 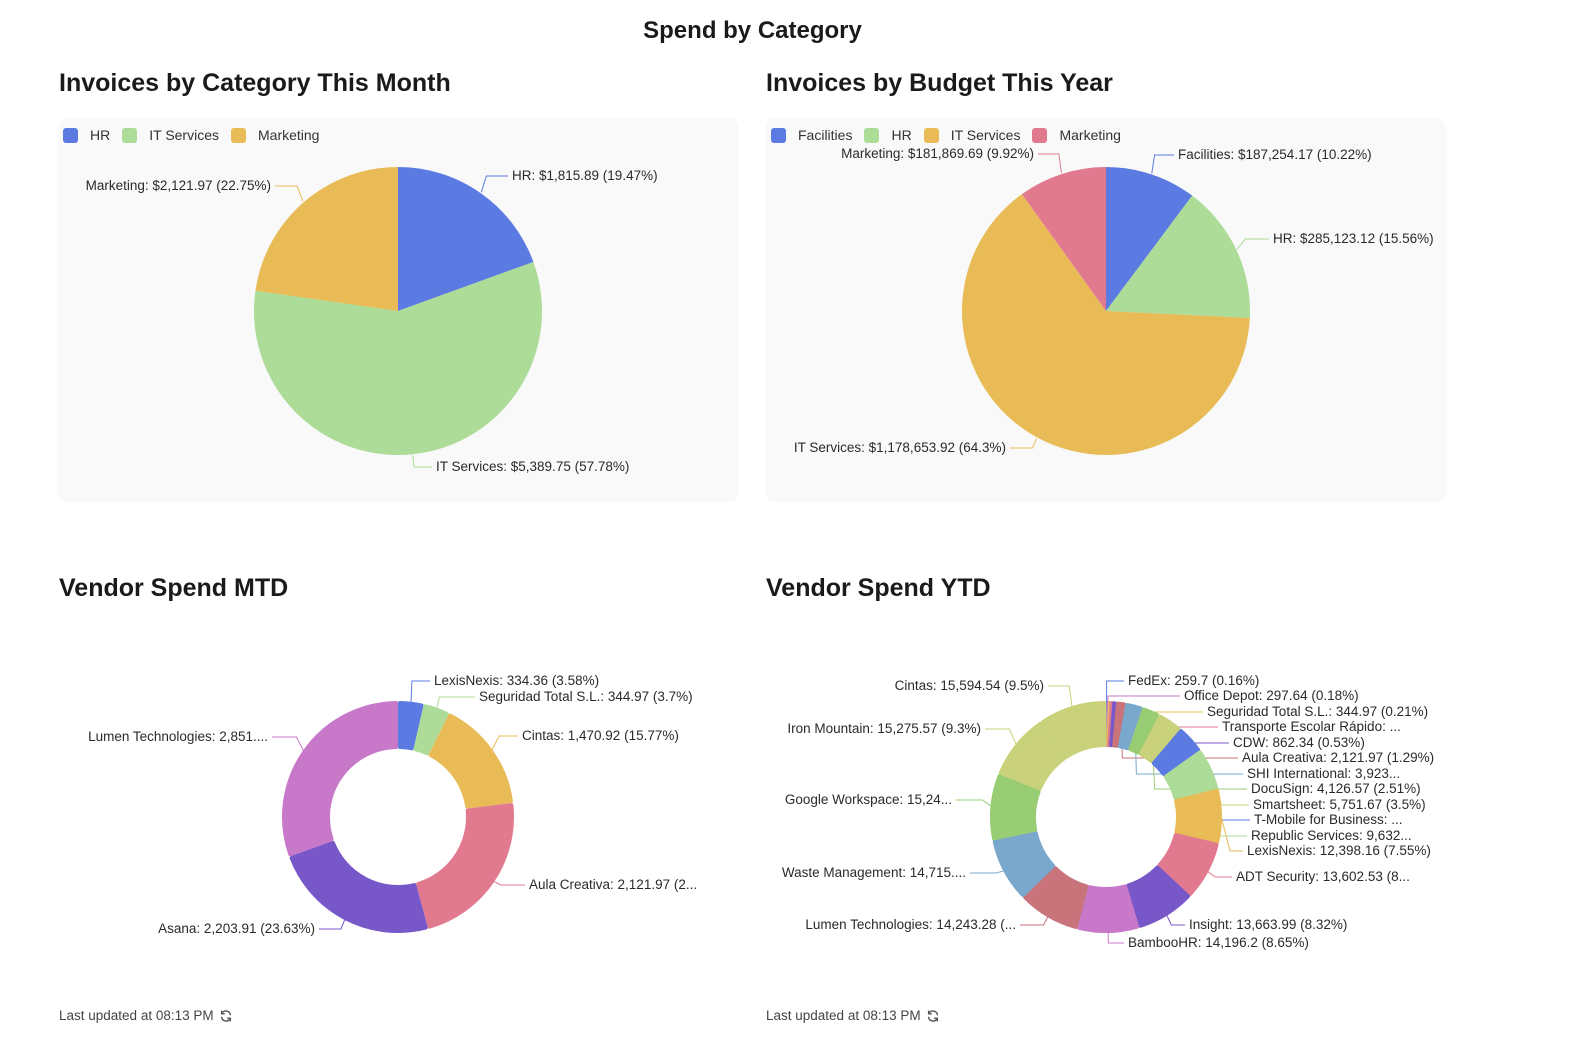 I want to click on slice-google-workspace, so click(x=1015, y=807).